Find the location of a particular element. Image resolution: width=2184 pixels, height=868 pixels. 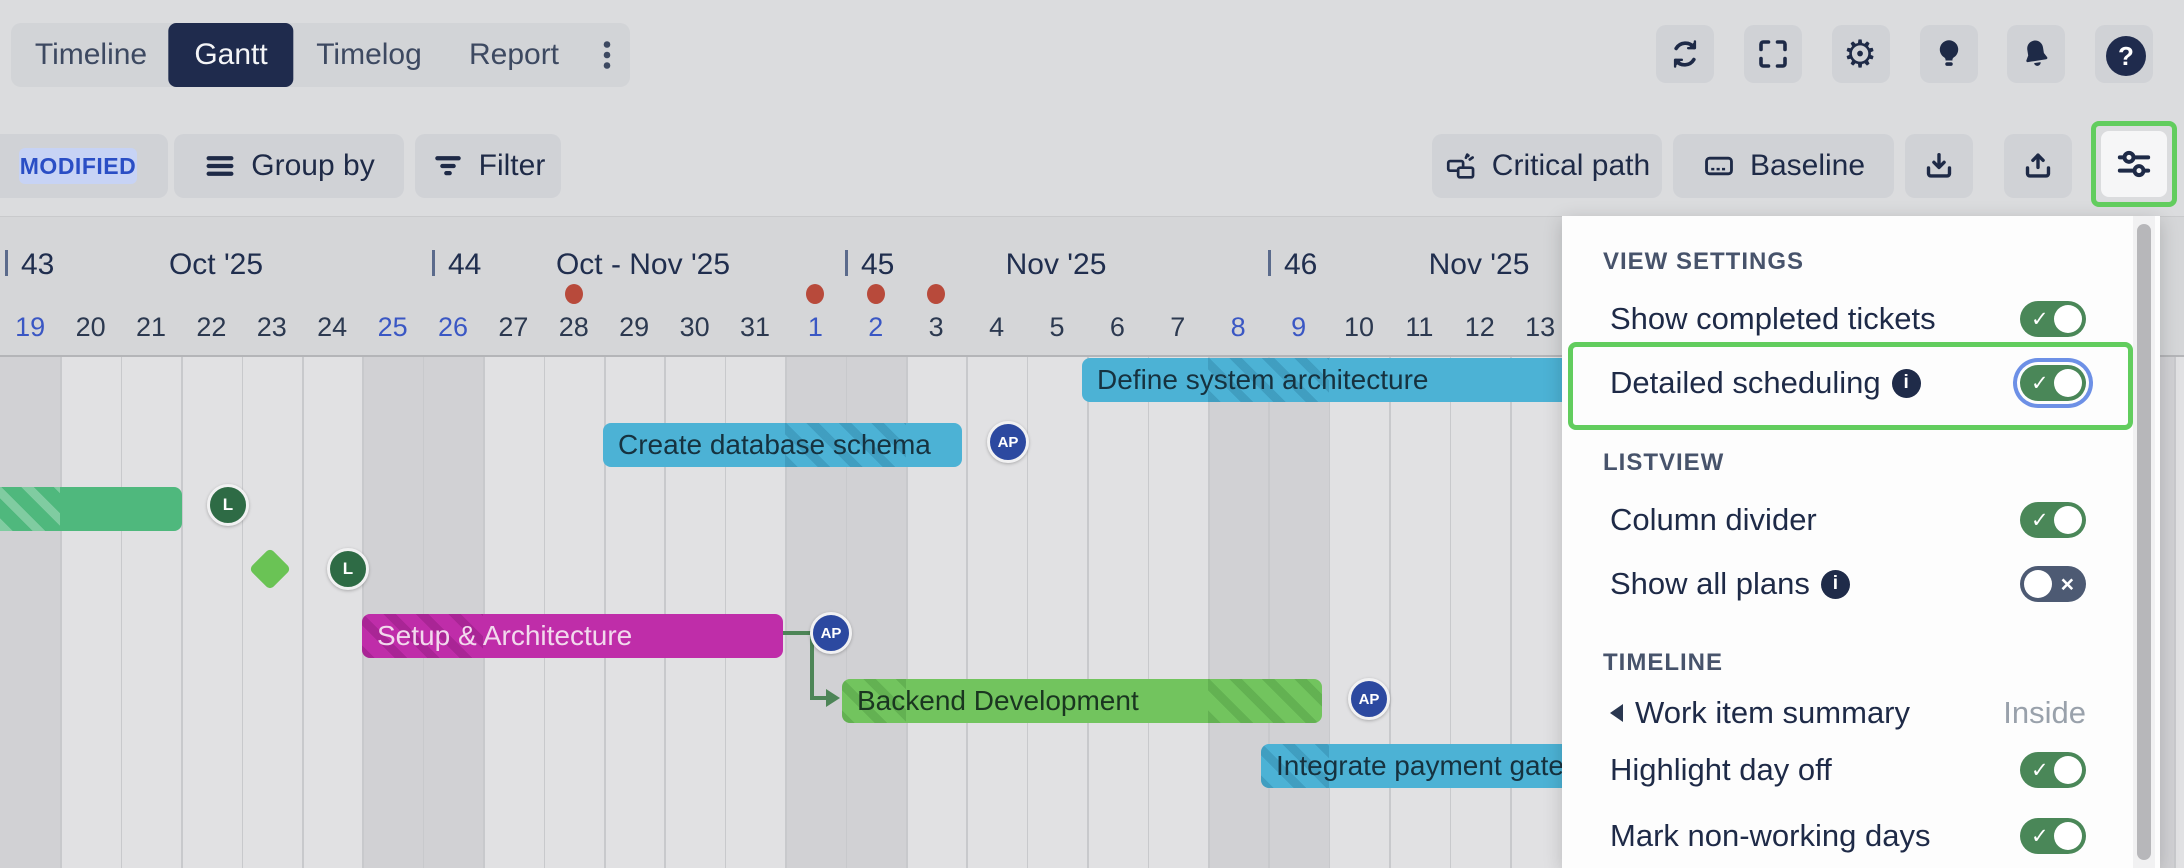

section-title-listview: LISTVIEW is located at coordinates (1664, 462).